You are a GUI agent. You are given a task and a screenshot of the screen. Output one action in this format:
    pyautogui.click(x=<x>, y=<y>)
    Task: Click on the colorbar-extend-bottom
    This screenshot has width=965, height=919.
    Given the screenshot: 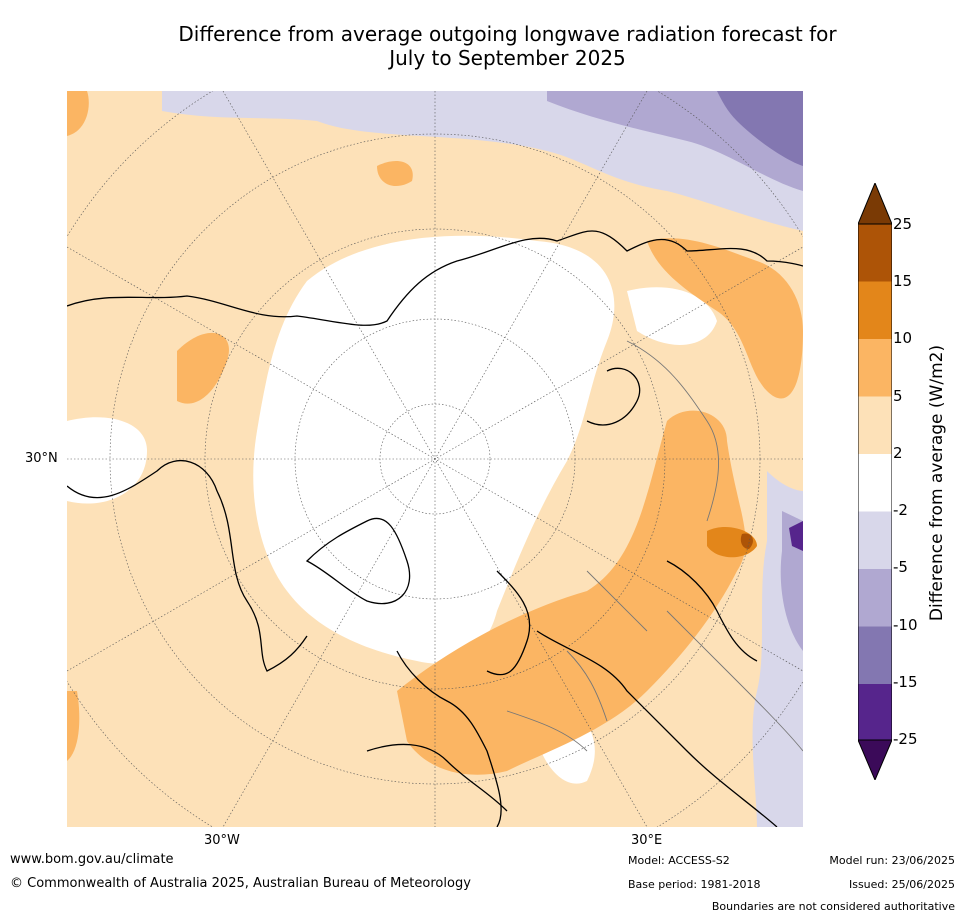 What is the action you would take?
    pyautogui.click(x=875, y=760)
    